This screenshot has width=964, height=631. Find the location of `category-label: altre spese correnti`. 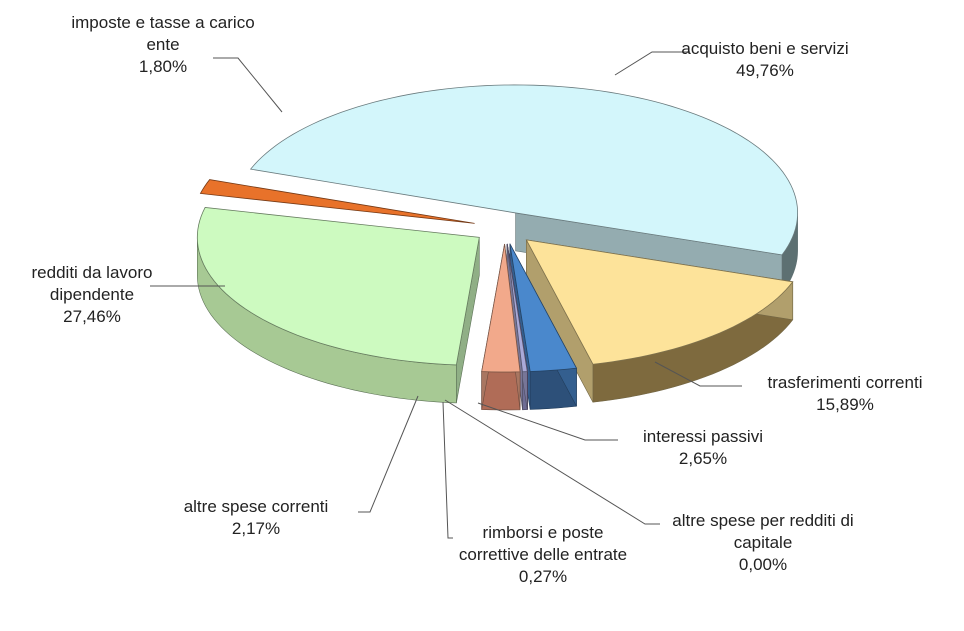

category-label: altre spese correnti is located at coordinates (256, 506).